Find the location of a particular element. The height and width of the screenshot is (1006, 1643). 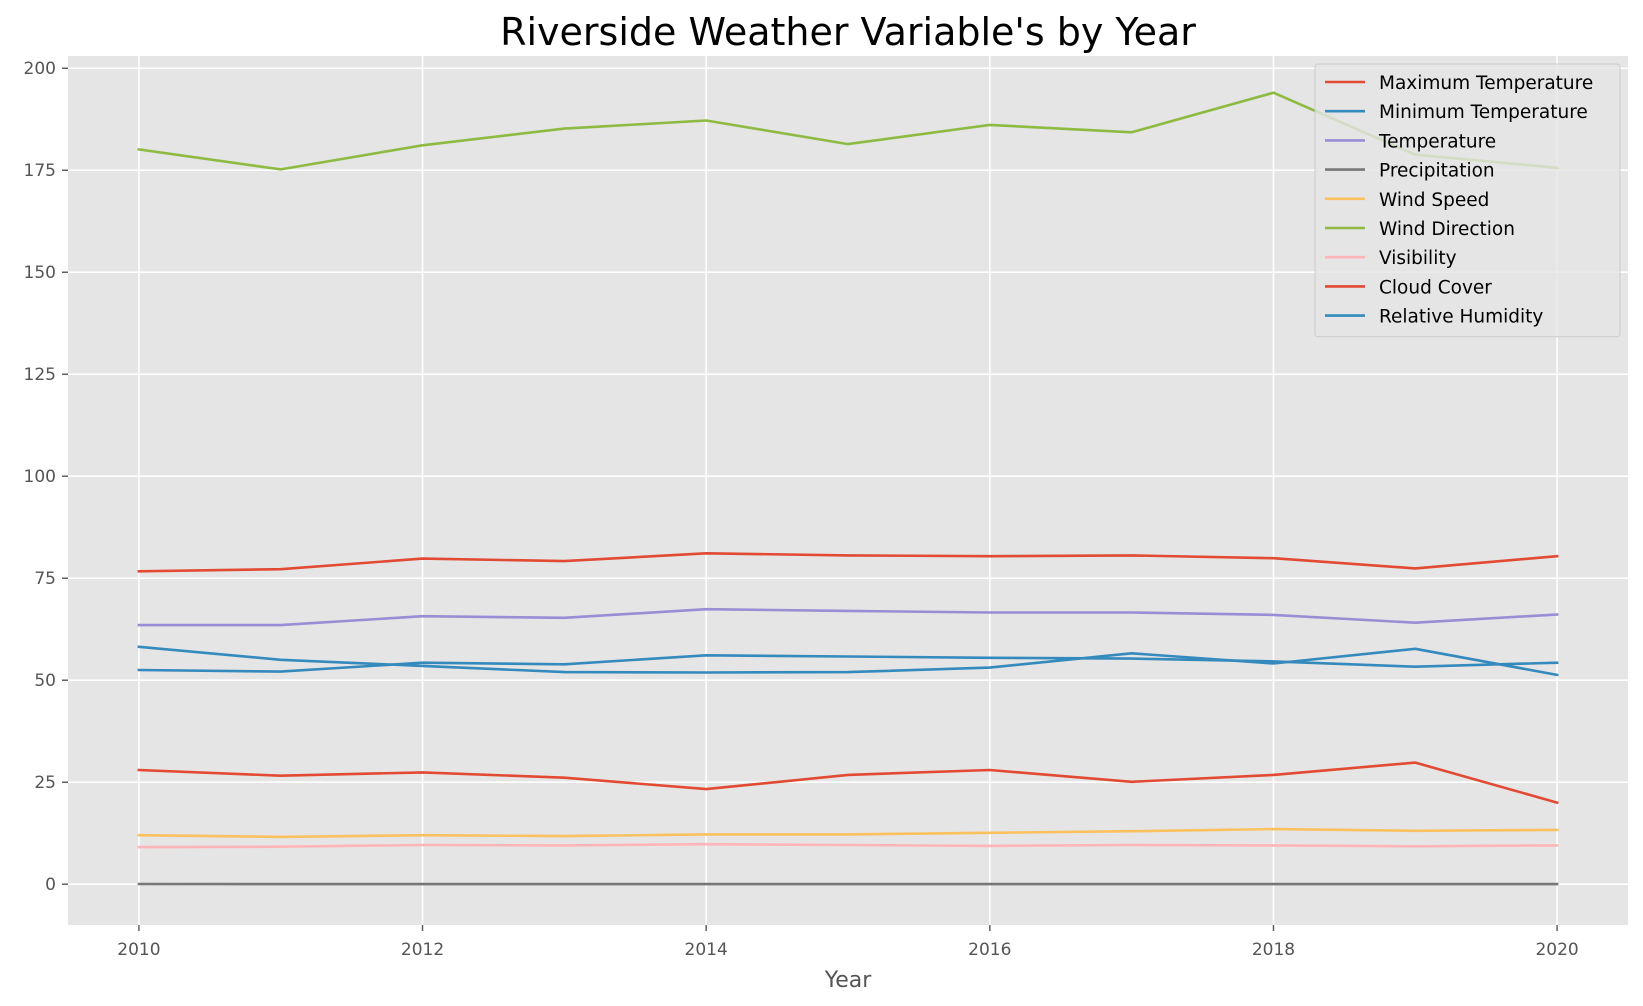

legend-label: Cloud Cover is located at coordinates (1435, 287).